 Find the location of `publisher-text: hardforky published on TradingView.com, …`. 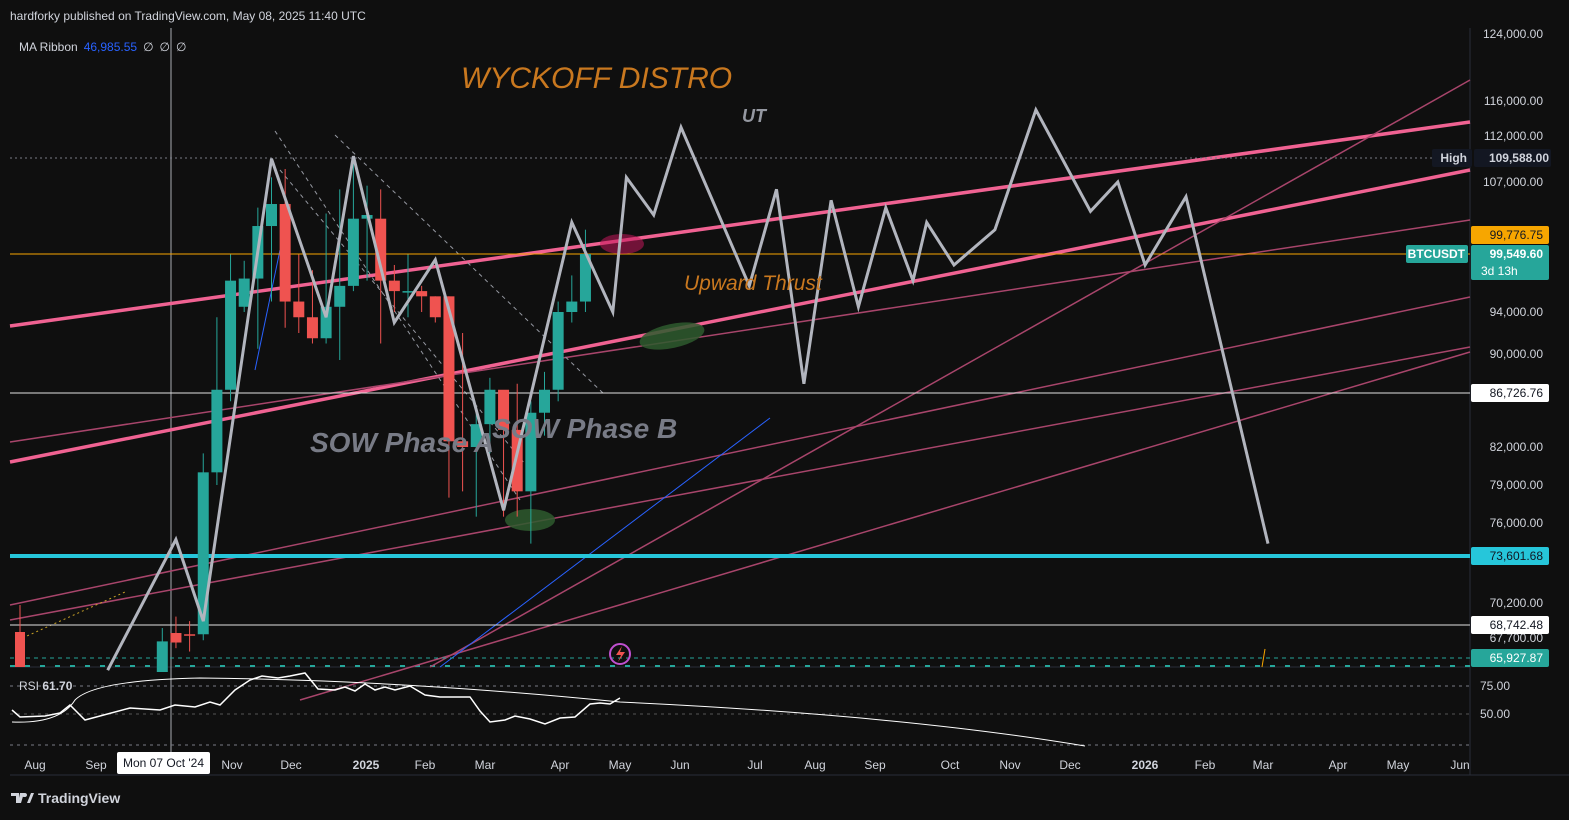

publisher-text: hardforky published on TradingView.com, … is located at coordinates (188, 16).